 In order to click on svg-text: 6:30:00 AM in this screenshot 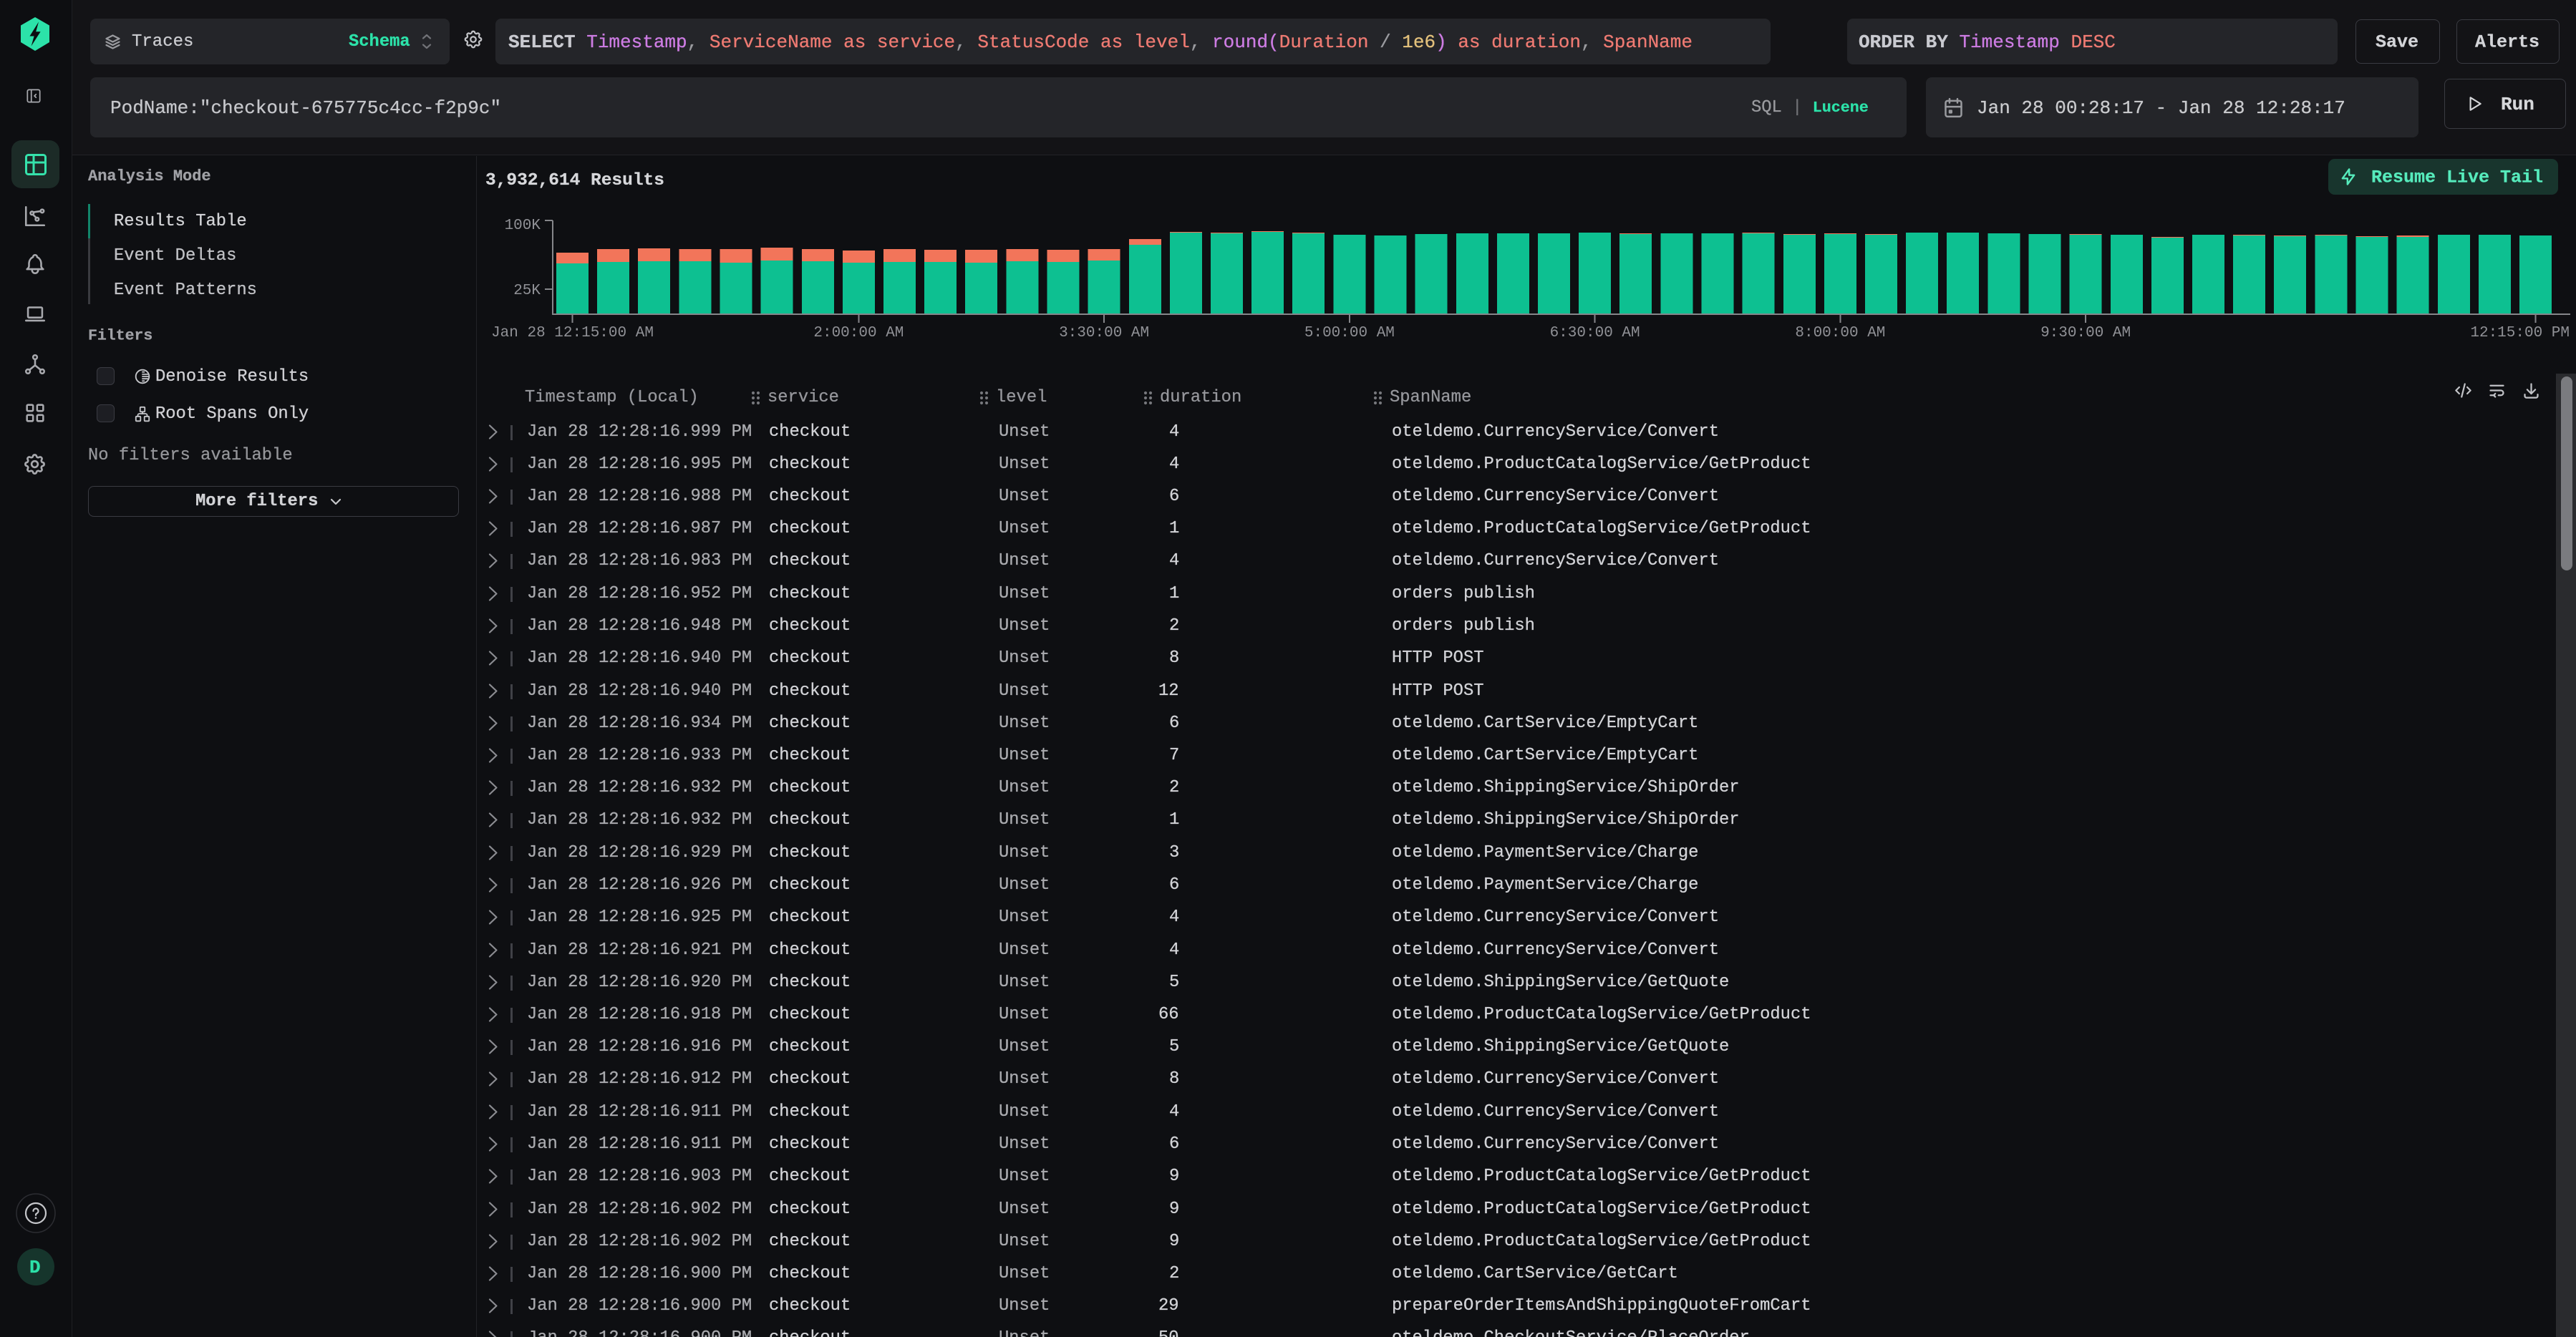, I will do `click(1595, 333)`.